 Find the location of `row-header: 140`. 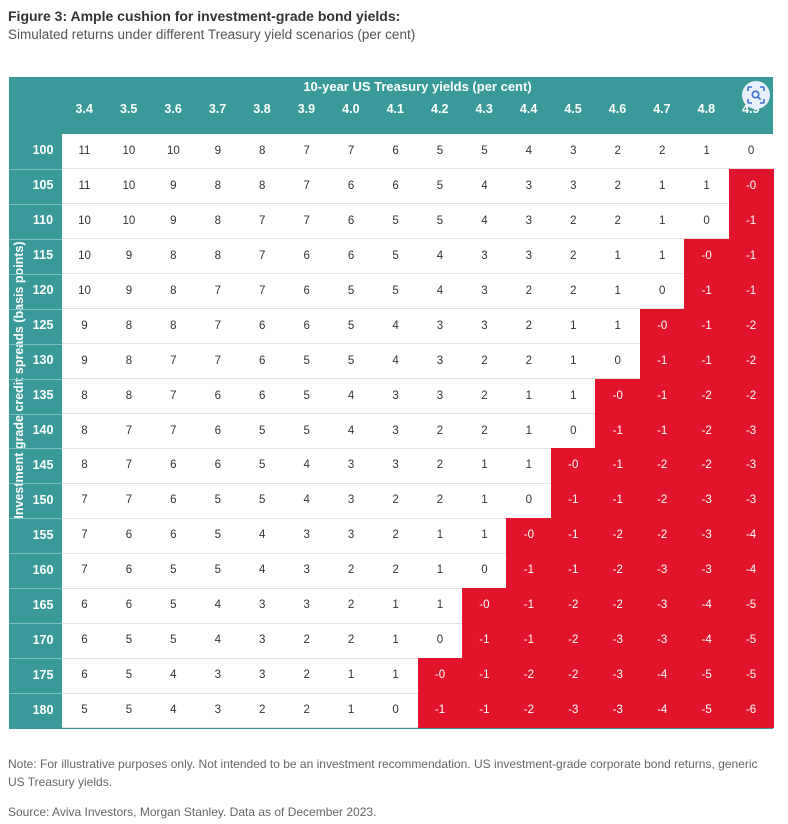

row-header: 140 is located at coordinates (43, 429).